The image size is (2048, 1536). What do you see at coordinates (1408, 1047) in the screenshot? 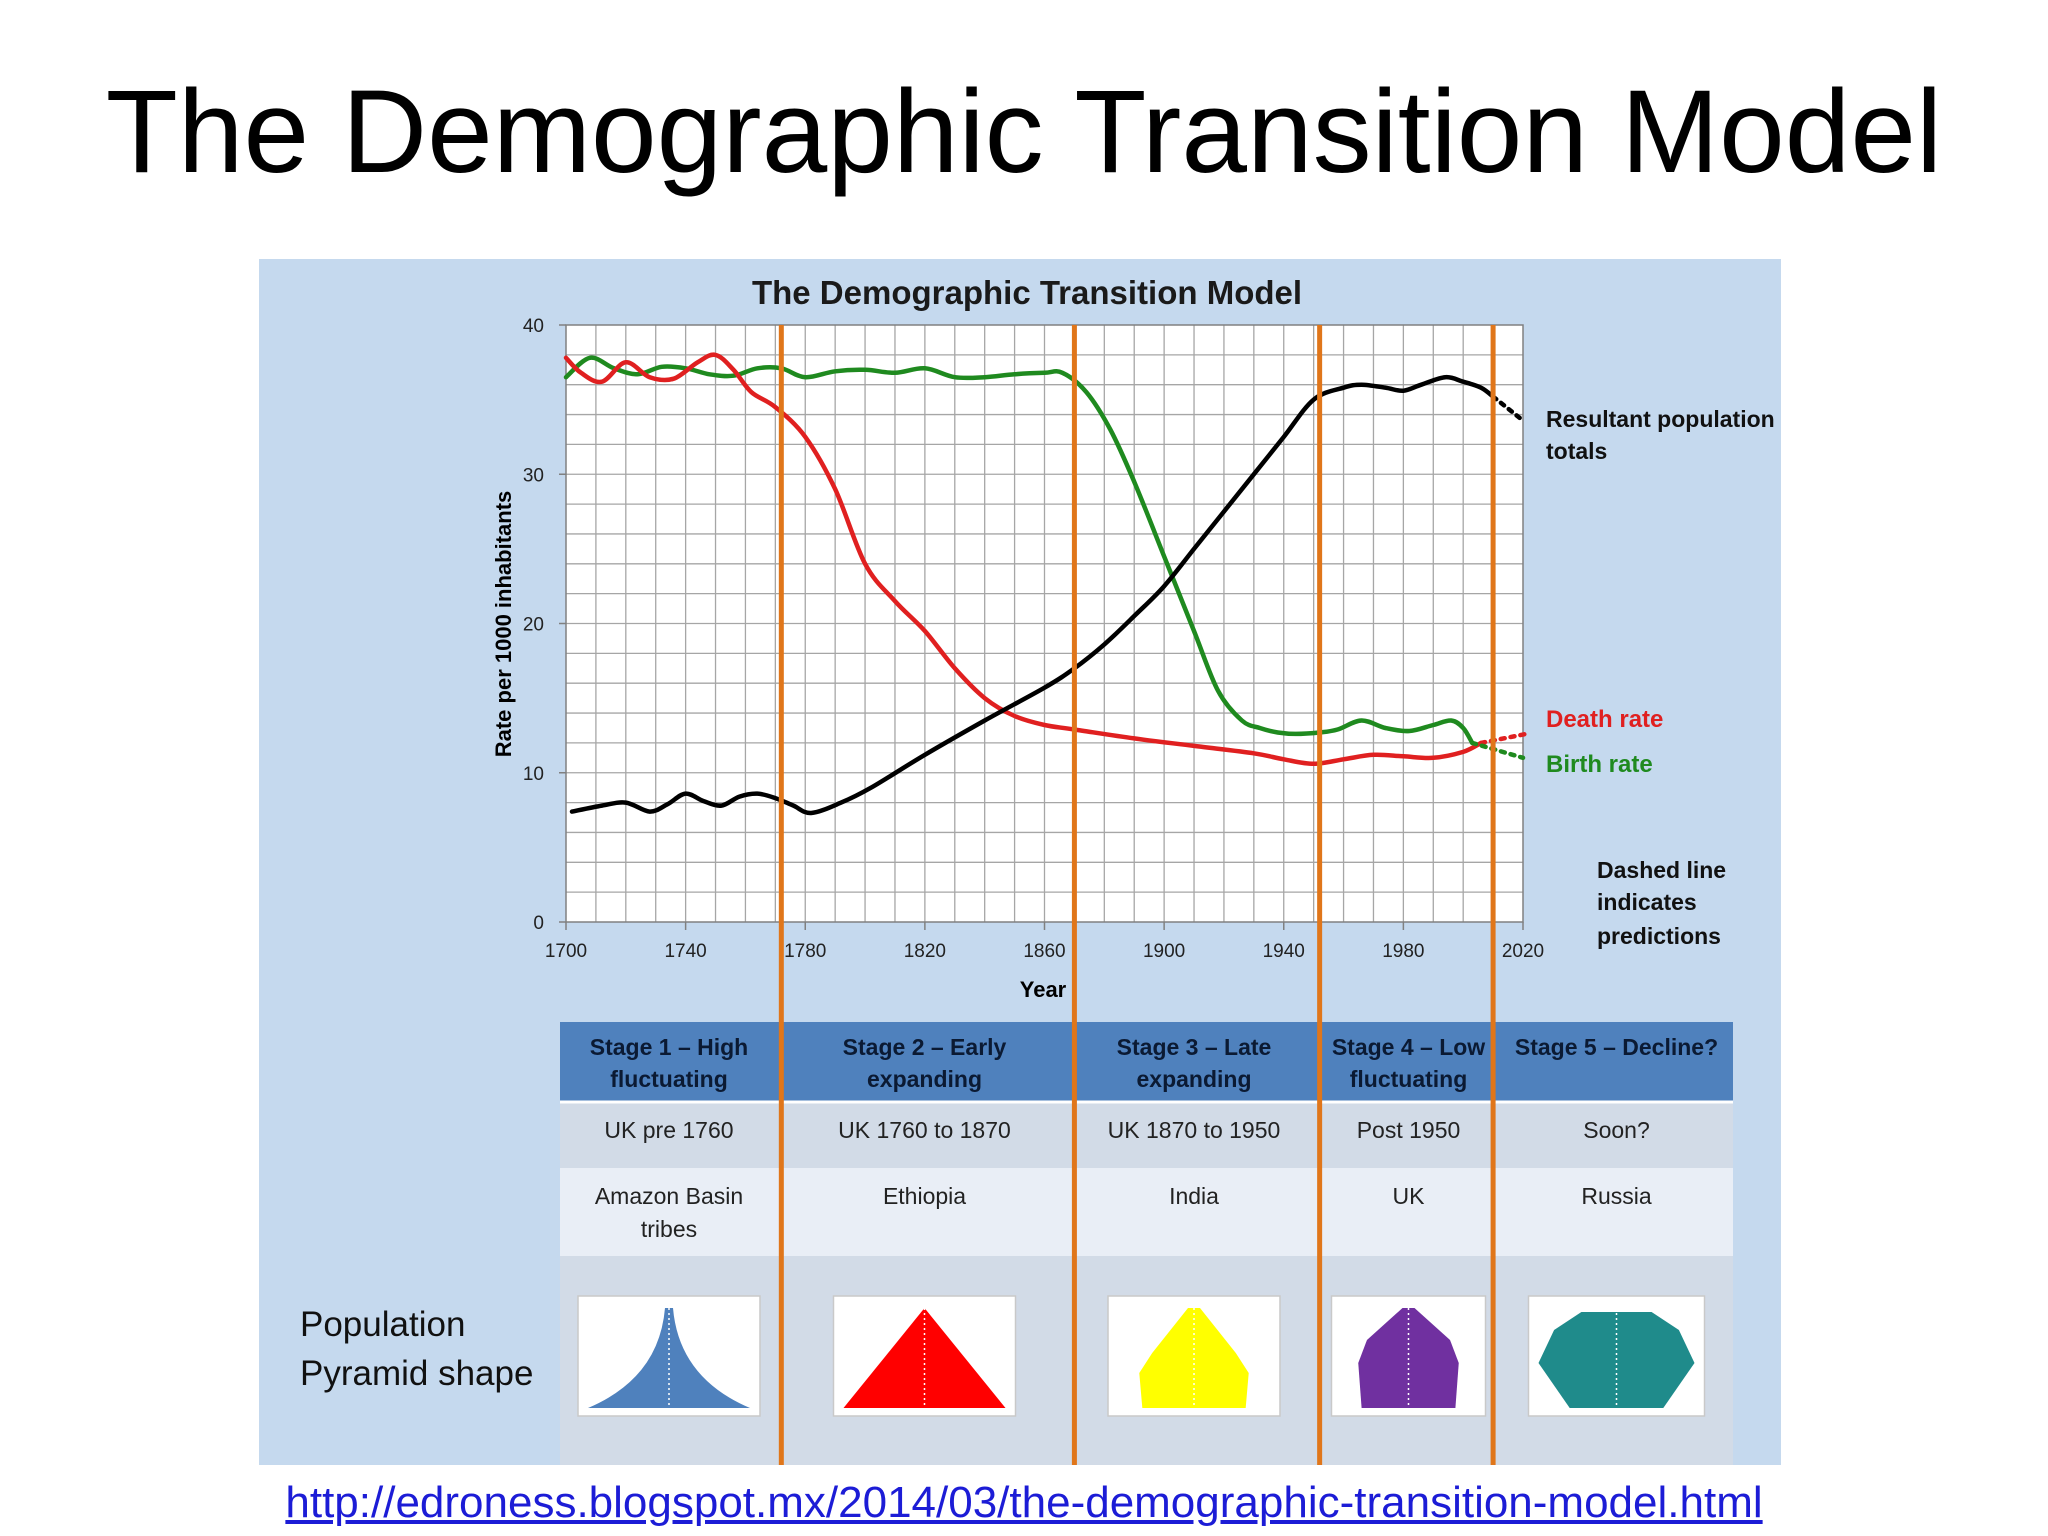
I see `stage-title: Stage 4 – Low` at bounding box center [1408, 1047].